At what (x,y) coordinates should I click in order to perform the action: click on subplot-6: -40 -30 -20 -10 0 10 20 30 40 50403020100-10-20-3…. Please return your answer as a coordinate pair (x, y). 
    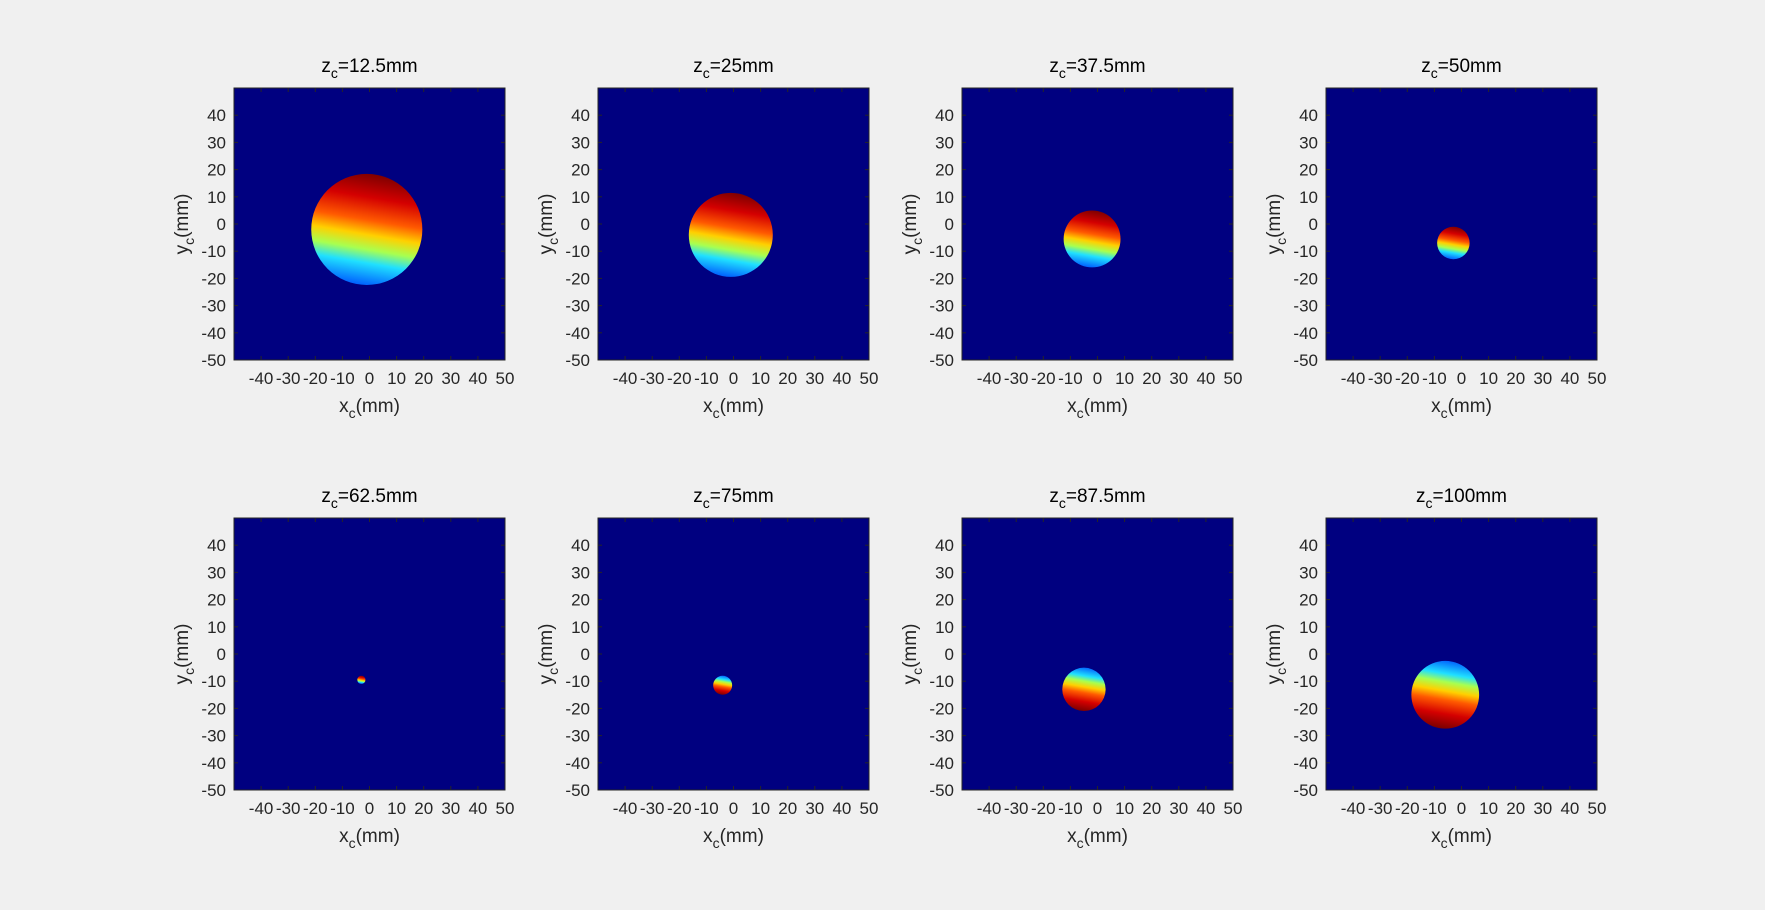
    Looking at the image, I should click on (707, 668).